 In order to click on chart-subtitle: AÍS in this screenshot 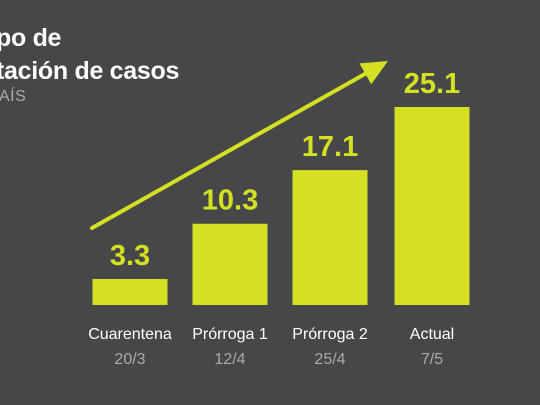, I will do `click(13, 96)`.